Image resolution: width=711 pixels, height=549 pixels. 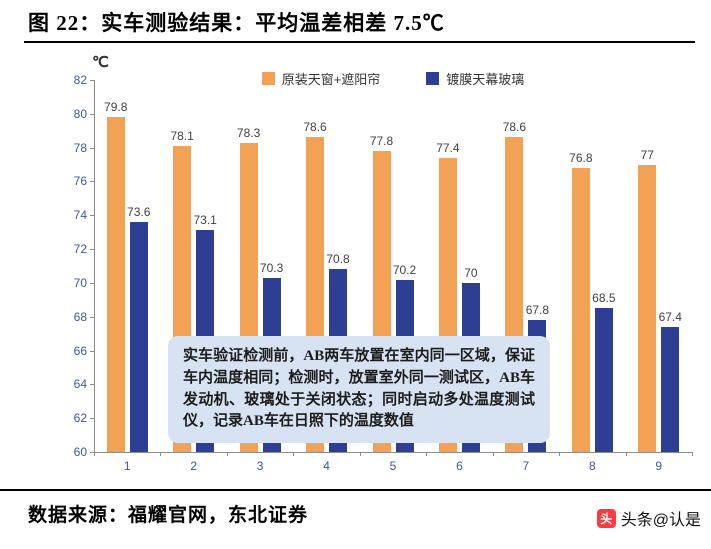 I want to click on x-tick-label: 7, so click(x=526, y=466).